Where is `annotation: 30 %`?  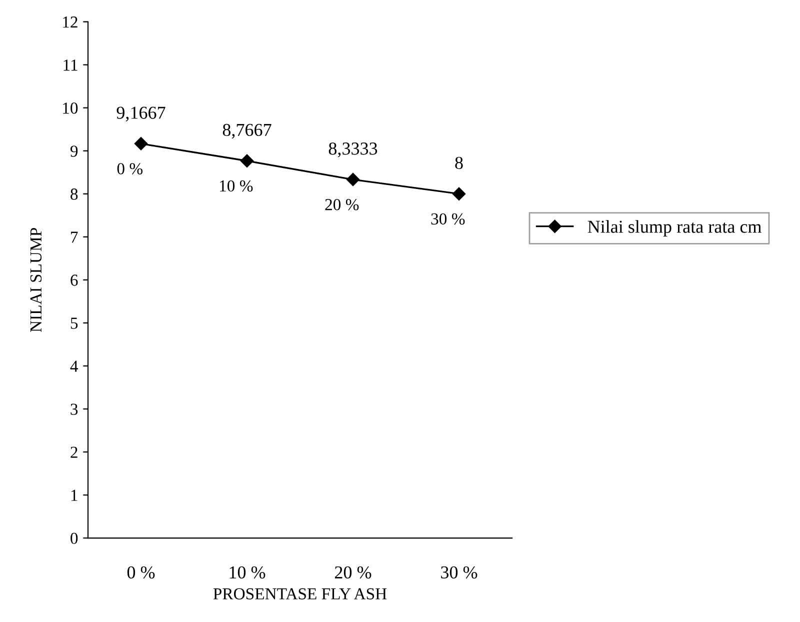 annotation: 30 % is located at coordinates (448, 219).